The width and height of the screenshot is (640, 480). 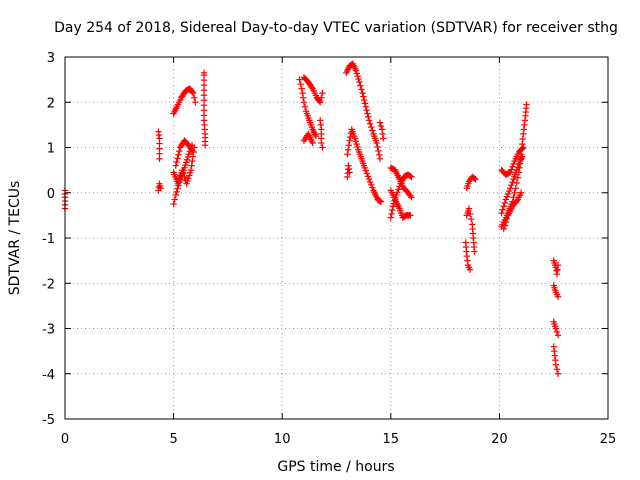 What do you see at coordinates (48, 375) in the screenshot?
I see `y-tick-label: -4` at bounding box center [48, 375].